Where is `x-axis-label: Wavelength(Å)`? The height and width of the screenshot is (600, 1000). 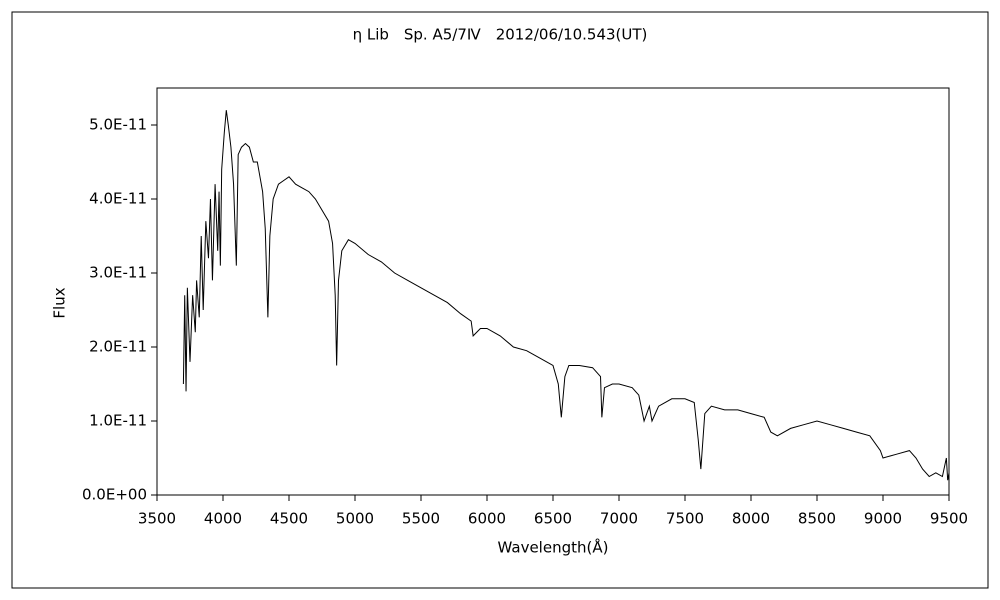 x-axis-label: Wavelength(Å) is located at coordinates (553, 547).